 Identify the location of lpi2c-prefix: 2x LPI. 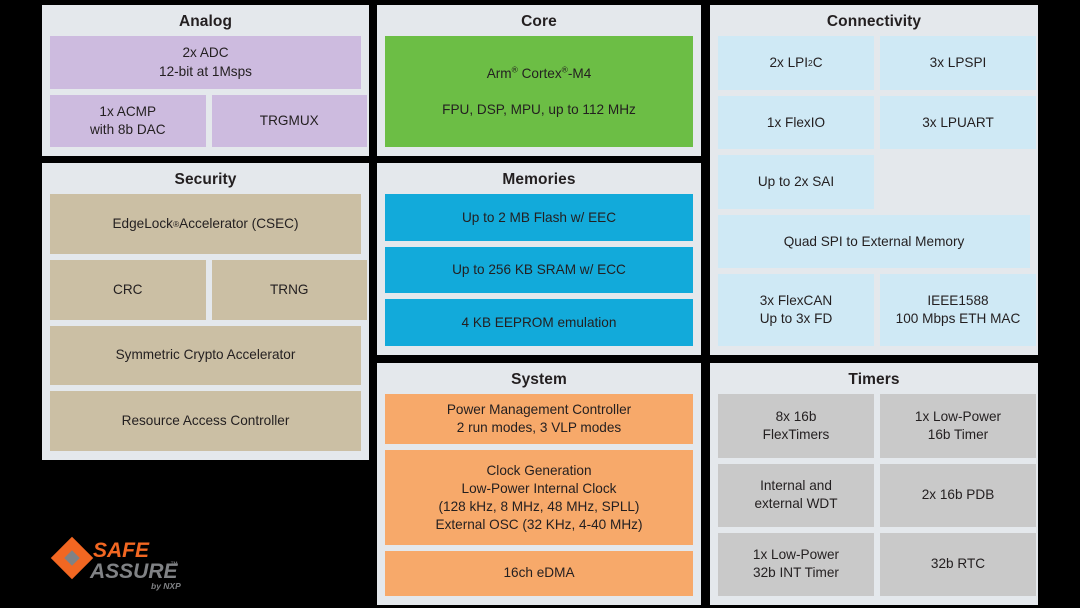
(789, 63).